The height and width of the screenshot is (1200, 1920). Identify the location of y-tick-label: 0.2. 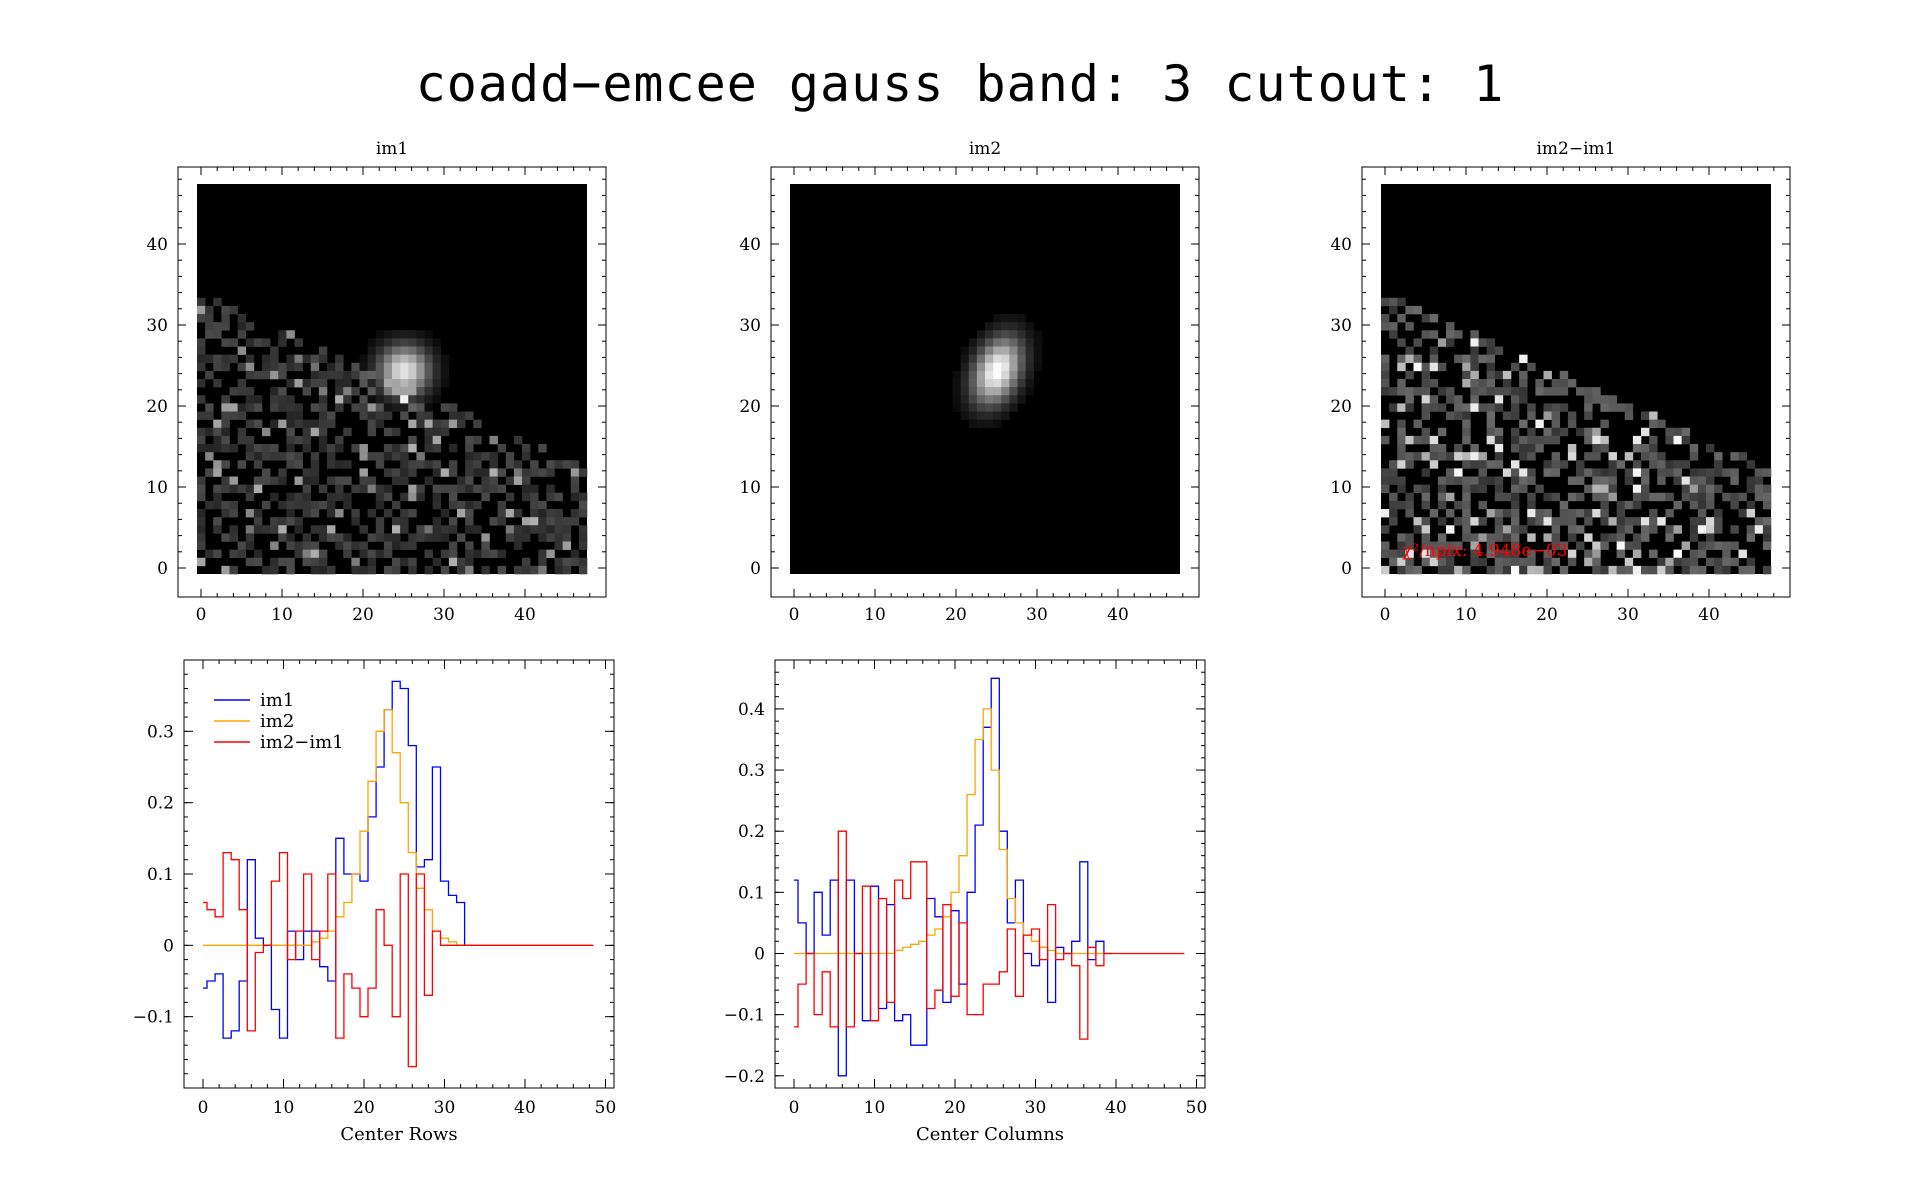
(751, 832).